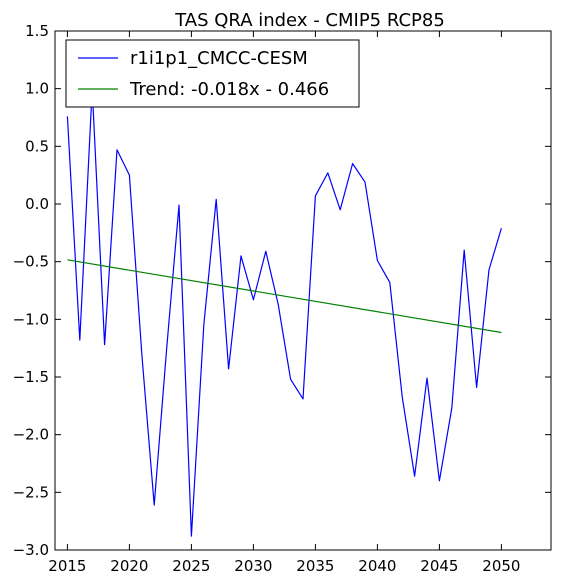 This screenshot has height=585, width=561. I want to click on series-line-trend, so click(284, 296).